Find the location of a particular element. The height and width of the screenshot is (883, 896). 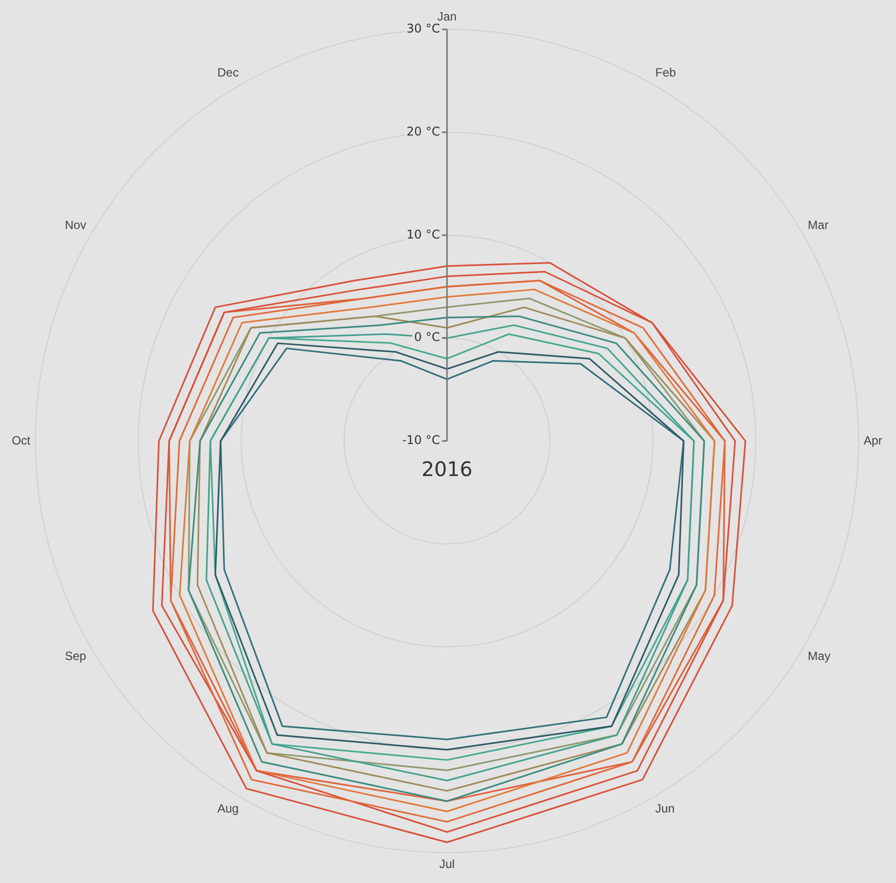

y-tick-label: 0 °C is located at coordinates (427, 337).